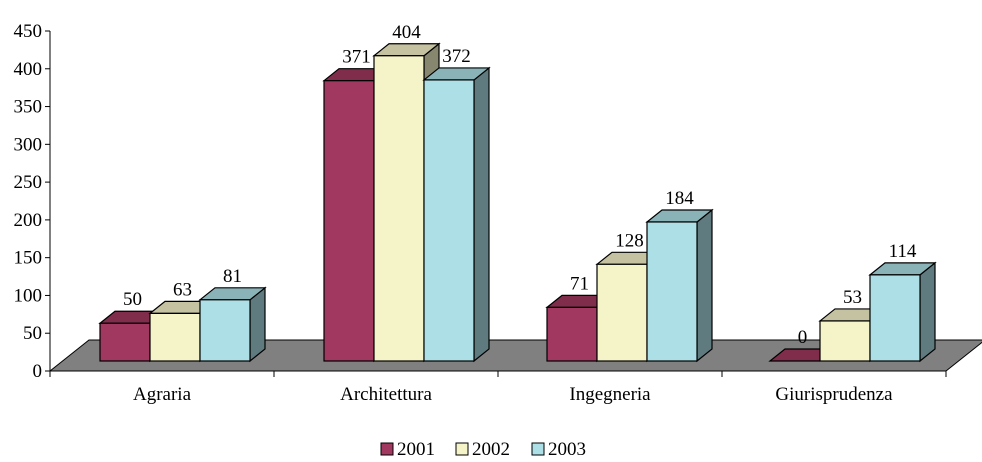 Image resolution: width=982 pixels, height=462 pixels. I want to click on data-label: 71, so click(579, 283).